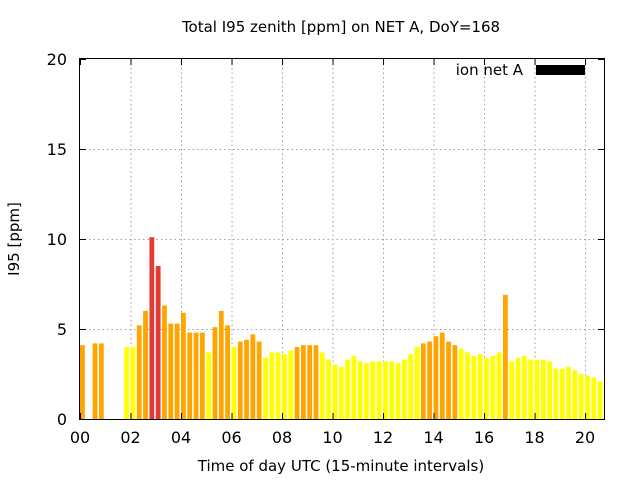 The height and width of the screenshot is (480, 640). Describe the element at coordinates (57, 149) in the screenshot. I see `y-tick-label: 15` at that location.